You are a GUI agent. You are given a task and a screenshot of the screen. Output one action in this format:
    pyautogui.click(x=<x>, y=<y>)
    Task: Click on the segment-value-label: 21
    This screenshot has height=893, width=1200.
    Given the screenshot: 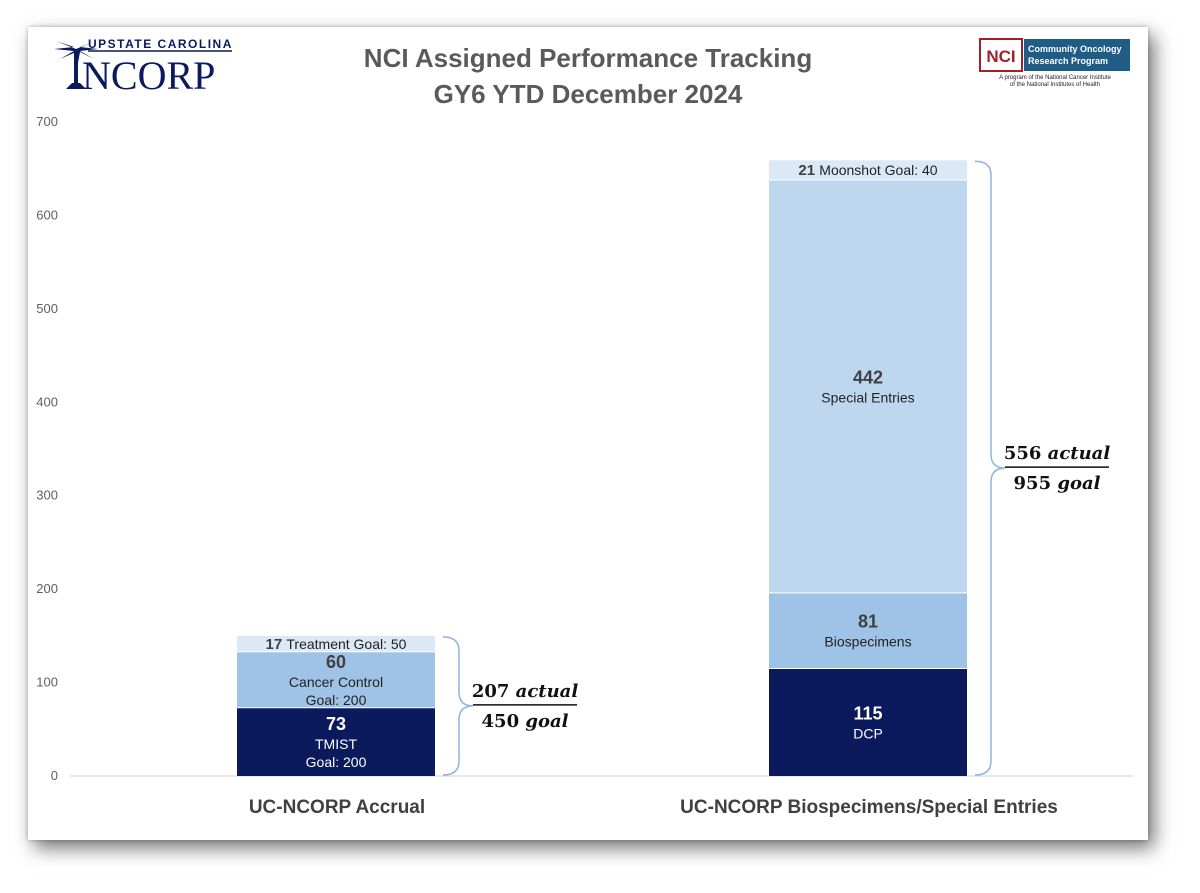 What is the action you would take?
    pyautogui.click(x=808, y=170)
    